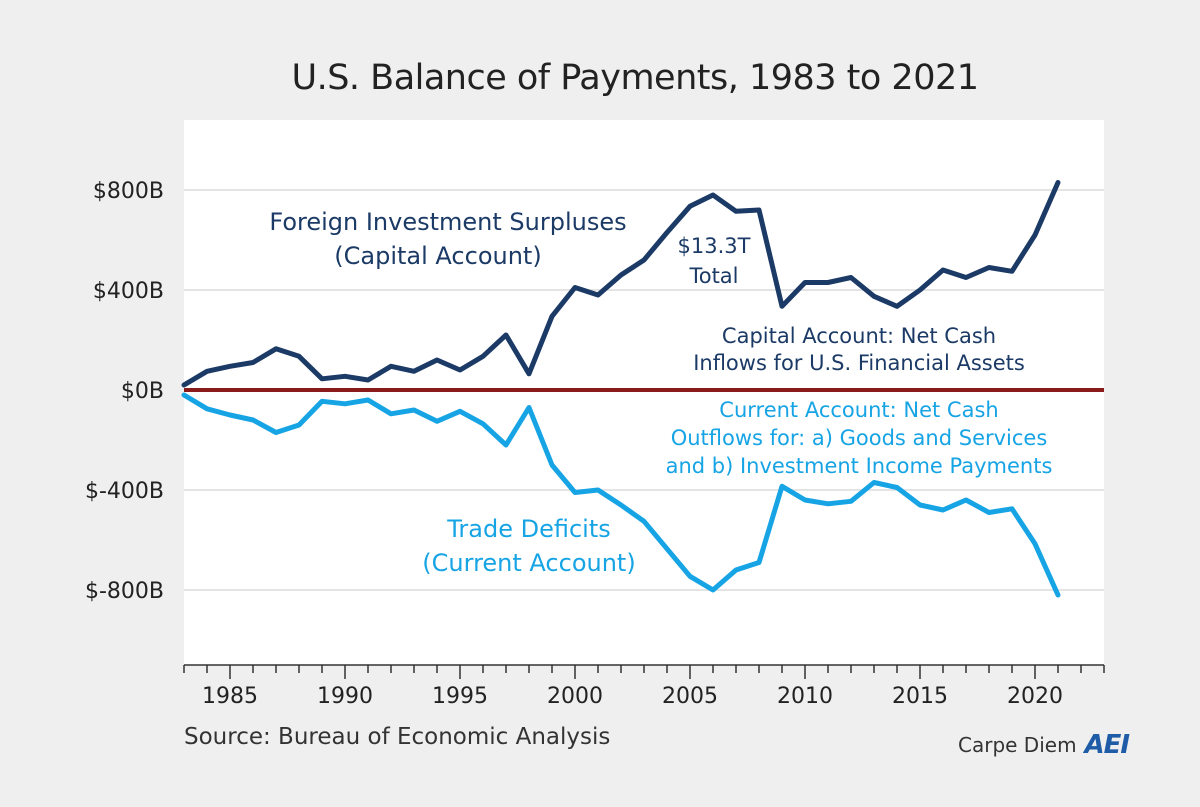  I want to click on brand: Carpe Diem AEI, so click(1044, 745).